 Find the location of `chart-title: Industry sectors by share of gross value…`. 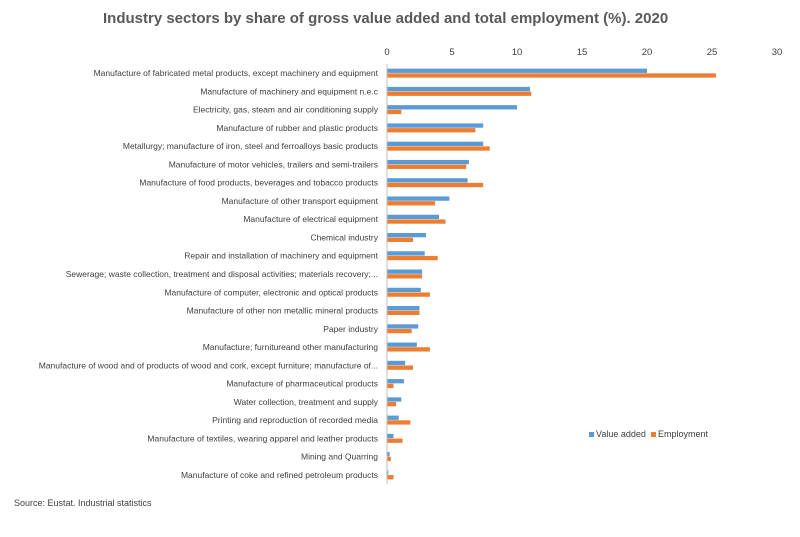

chart-title: Industry sectors by share of gross value… is located at coordinates (386, 18).